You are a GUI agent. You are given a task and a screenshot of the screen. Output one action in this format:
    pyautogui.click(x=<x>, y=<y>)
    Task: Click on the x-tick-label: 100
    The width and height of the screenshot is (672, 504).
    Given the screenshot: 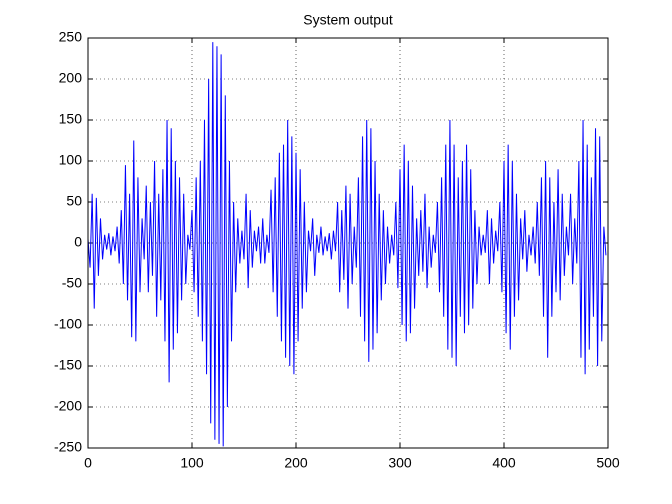 What is the action you would take?
    pyautogui.click(x=192, y=463)
    